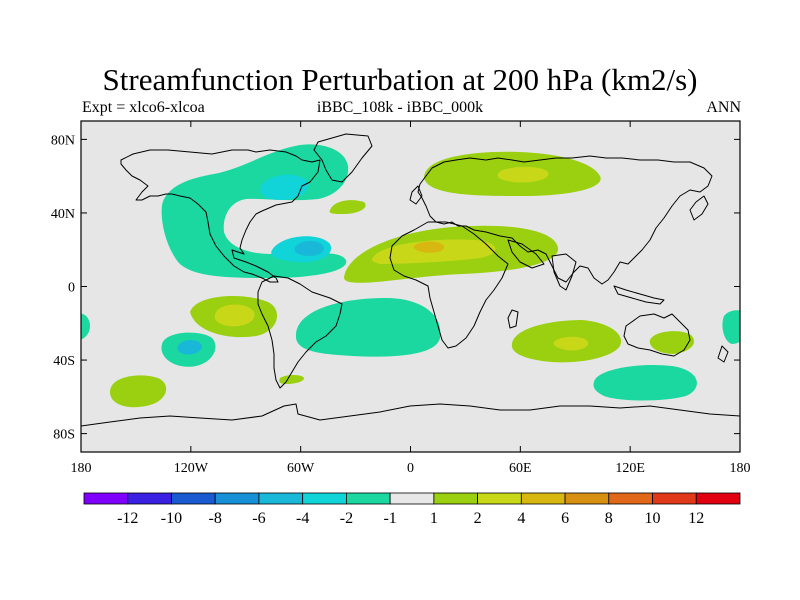  What do you see at coordinates (191, 468) in the screenshot?
I see `lon-tick-label: 120W` at bounding box center [191, 468].